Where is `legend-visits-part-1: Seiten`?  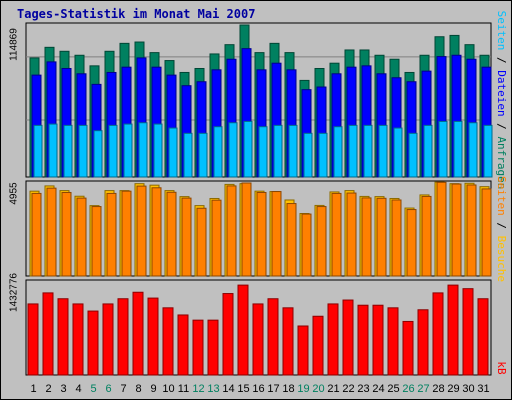 legend-visits-part-1: Seiten is located at coordinates (501, 196).